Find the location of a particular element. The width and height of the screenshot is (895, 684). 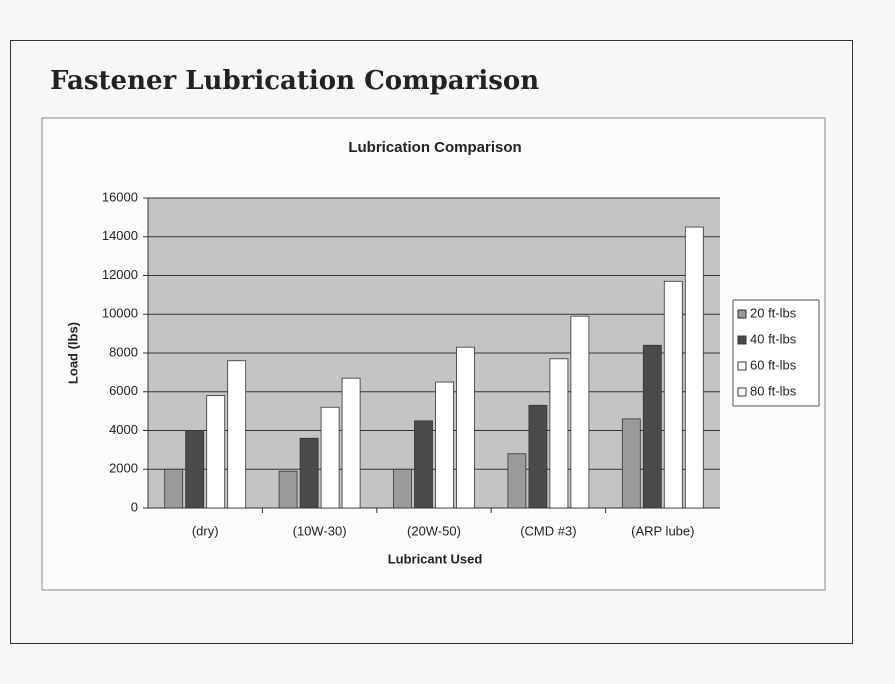

x-axis-label: Lubricant Used is located at coordinates (435, 558).